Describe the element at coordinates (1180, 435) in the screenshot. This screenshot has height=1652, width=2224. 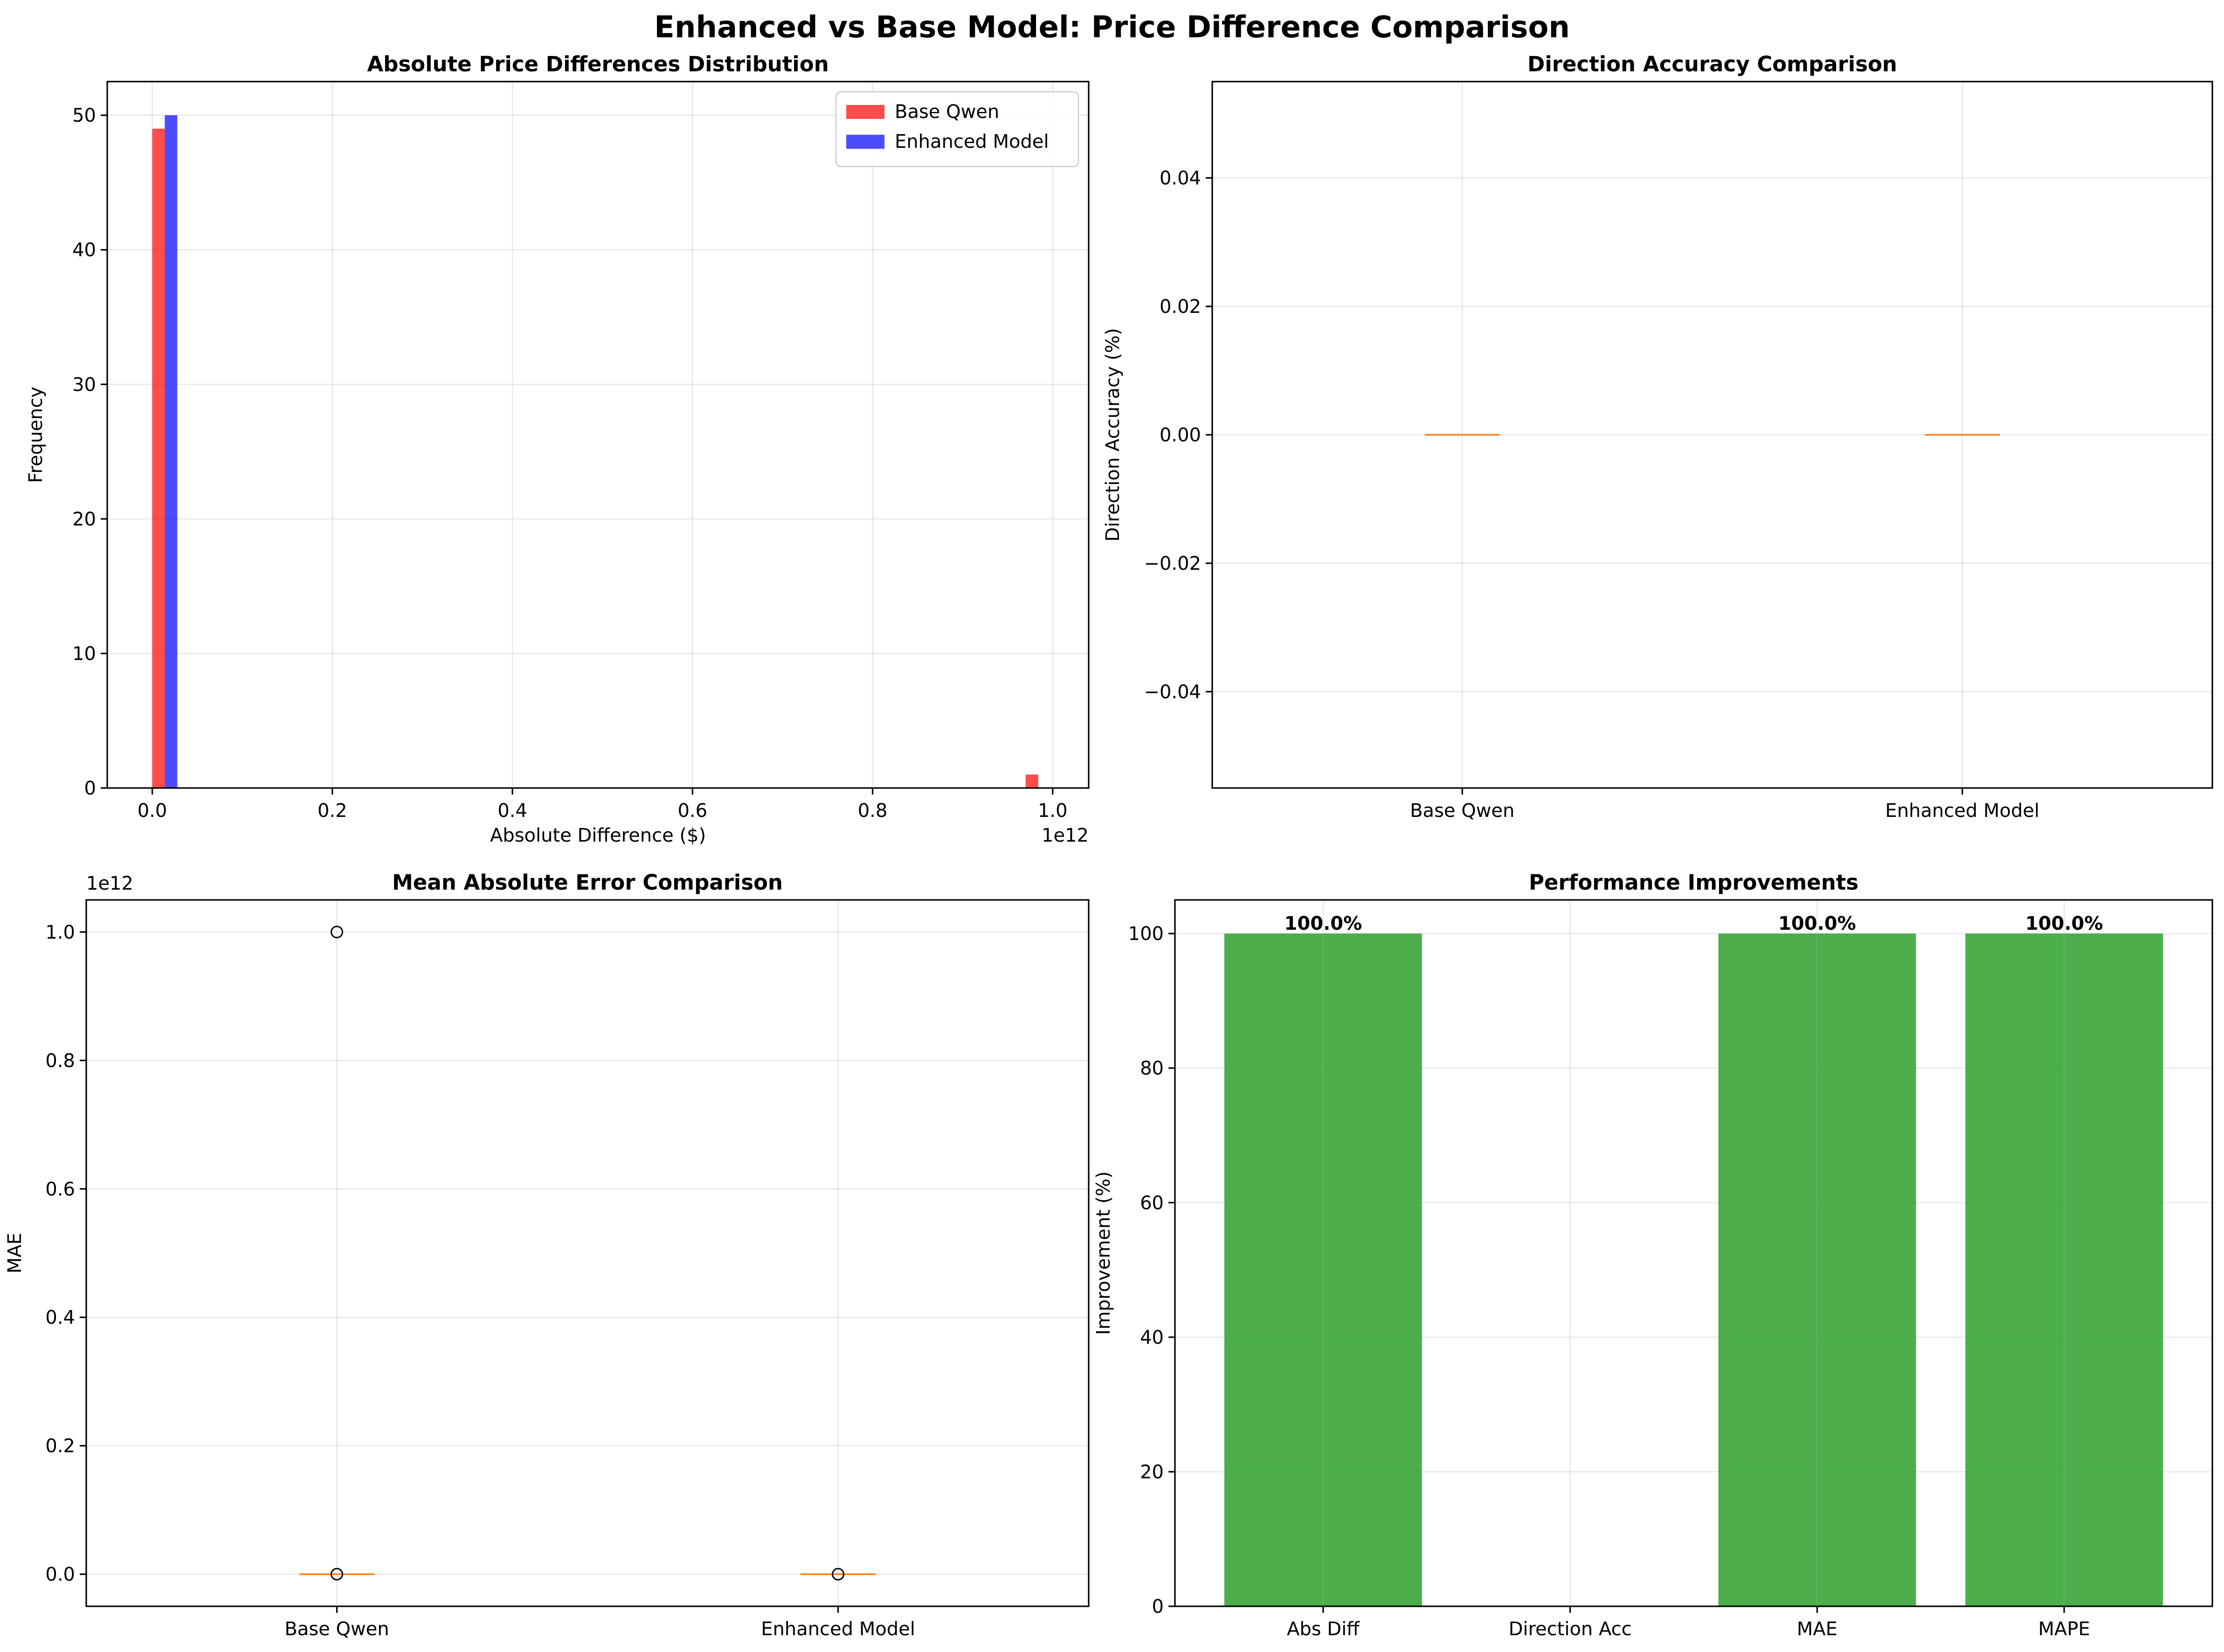
I see `y-tick-label: 0.00` at that location.